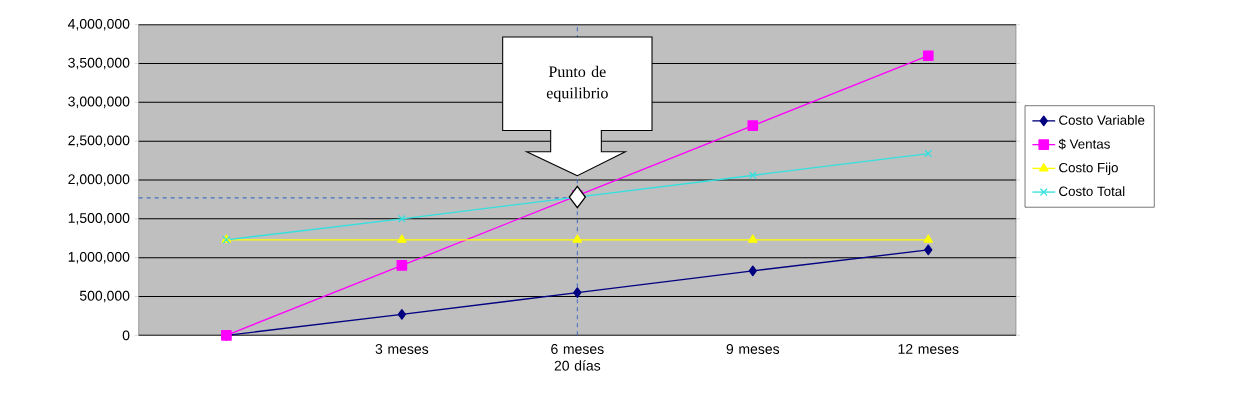 Image resolution: width=1238 pixels, height=418 pixels. I want to click on x-tick-label: 9 meses, so click(753, 349).